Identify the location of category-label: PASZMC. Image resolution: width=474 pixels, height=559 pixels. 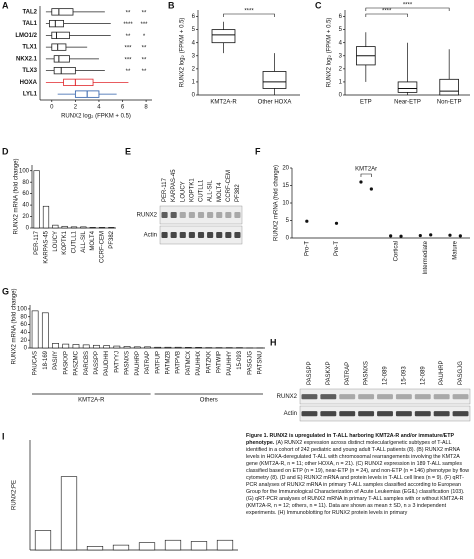
(77, 362).